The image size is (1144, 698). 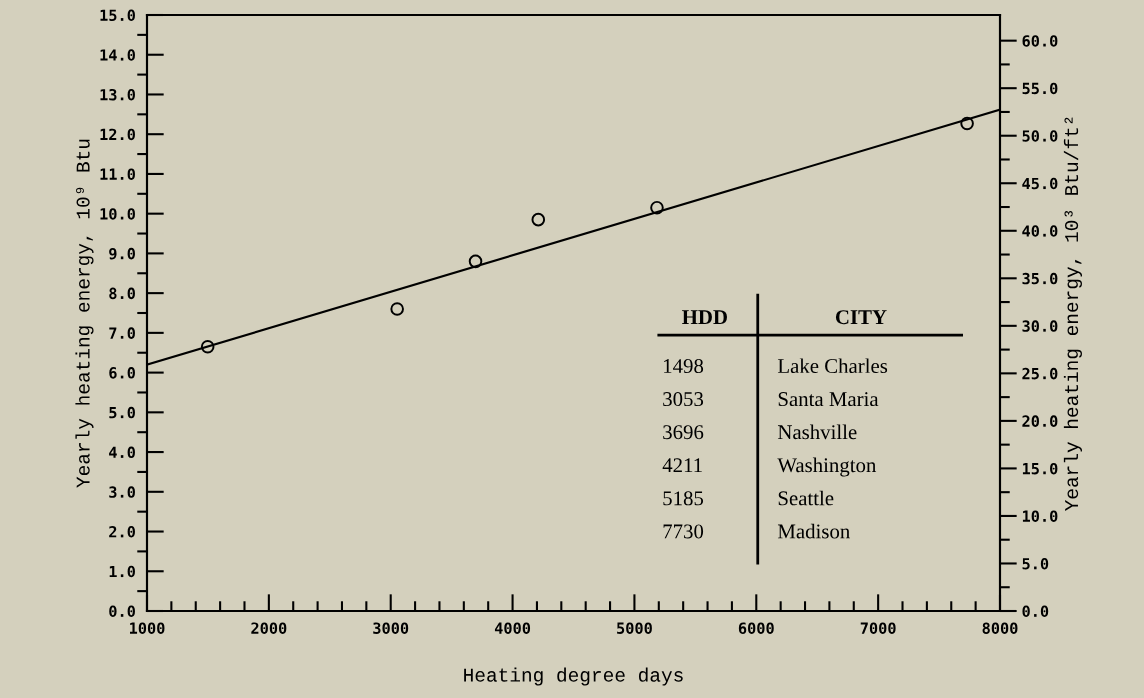 What do you see at coordinates (1040, 88) in the screenshot?
I see `y2-tick-label: 55.0` at bounding box center [1040, 88].